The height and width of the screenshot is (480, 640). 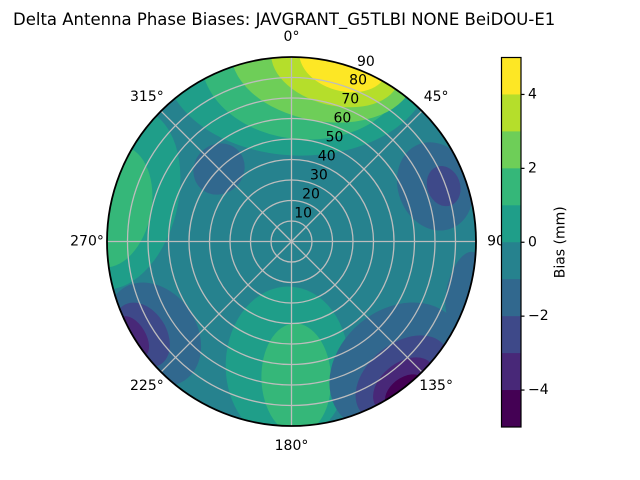 What do you see at coordinates (561, 242) in the screenshot?
I see `colorbar-axis-label: Bias (mm)` at bounding box center [561, 242].